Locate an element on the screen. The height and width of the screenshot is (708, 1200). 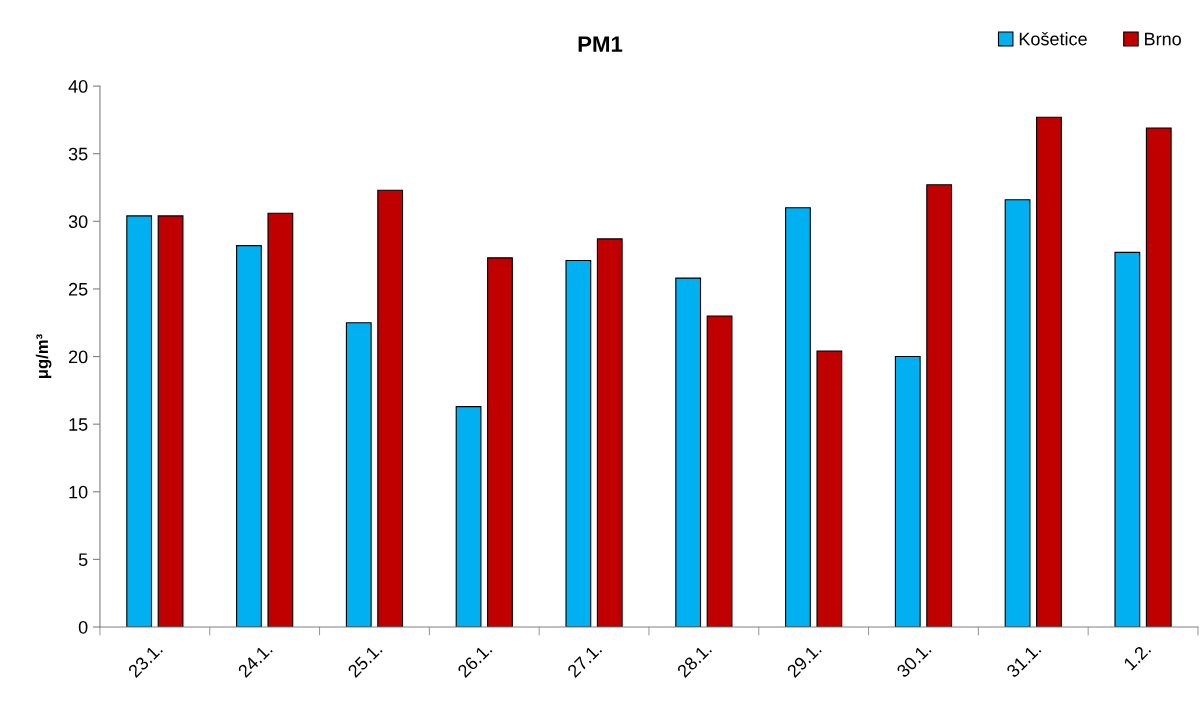
x-tick-label: 27.1. is located at coordinates (584, 660).